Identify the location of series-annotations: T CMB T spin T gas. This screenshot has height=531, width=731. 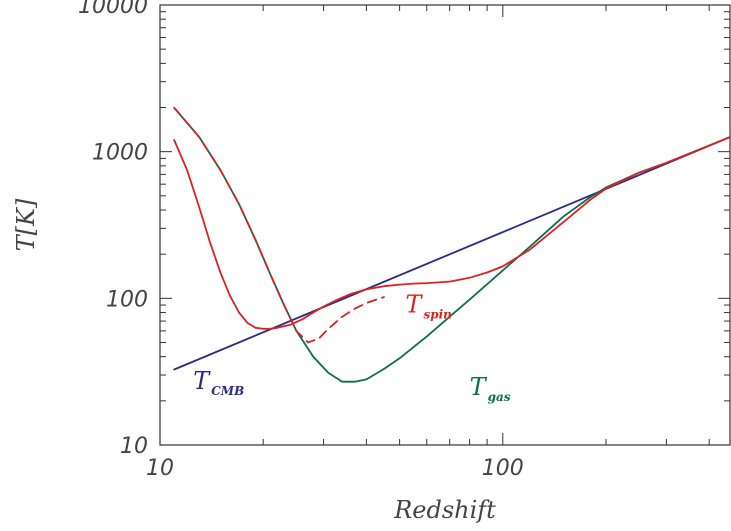
(352, 347).